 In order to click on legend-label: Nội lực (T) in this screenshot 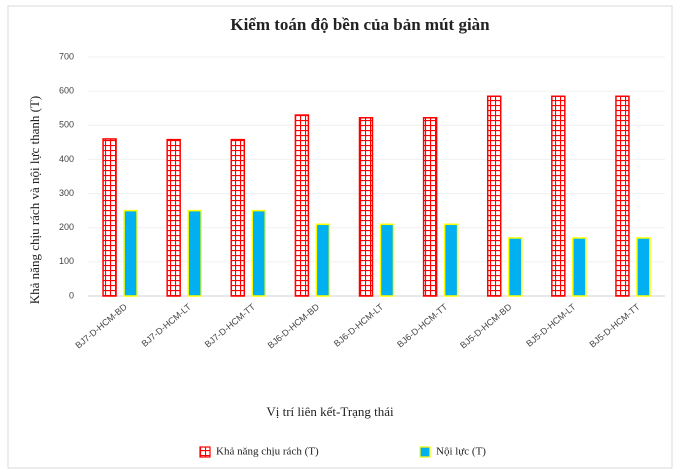, I will do `click(461, 452)`.